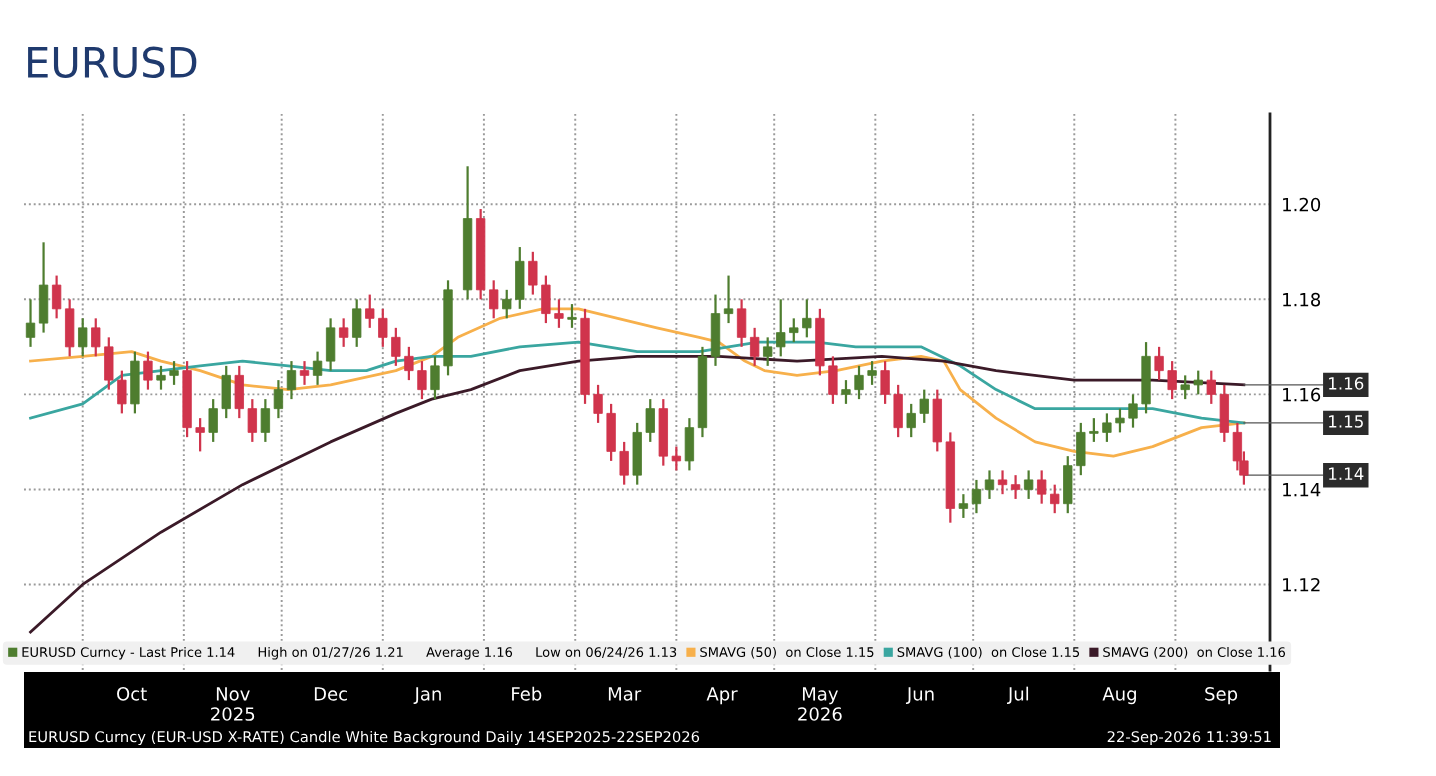 This screenshot has width=1436, height=776. Describe the element at coordinates (1346, 421) in the screenshot. I see `annotation: 1.15` at that location.